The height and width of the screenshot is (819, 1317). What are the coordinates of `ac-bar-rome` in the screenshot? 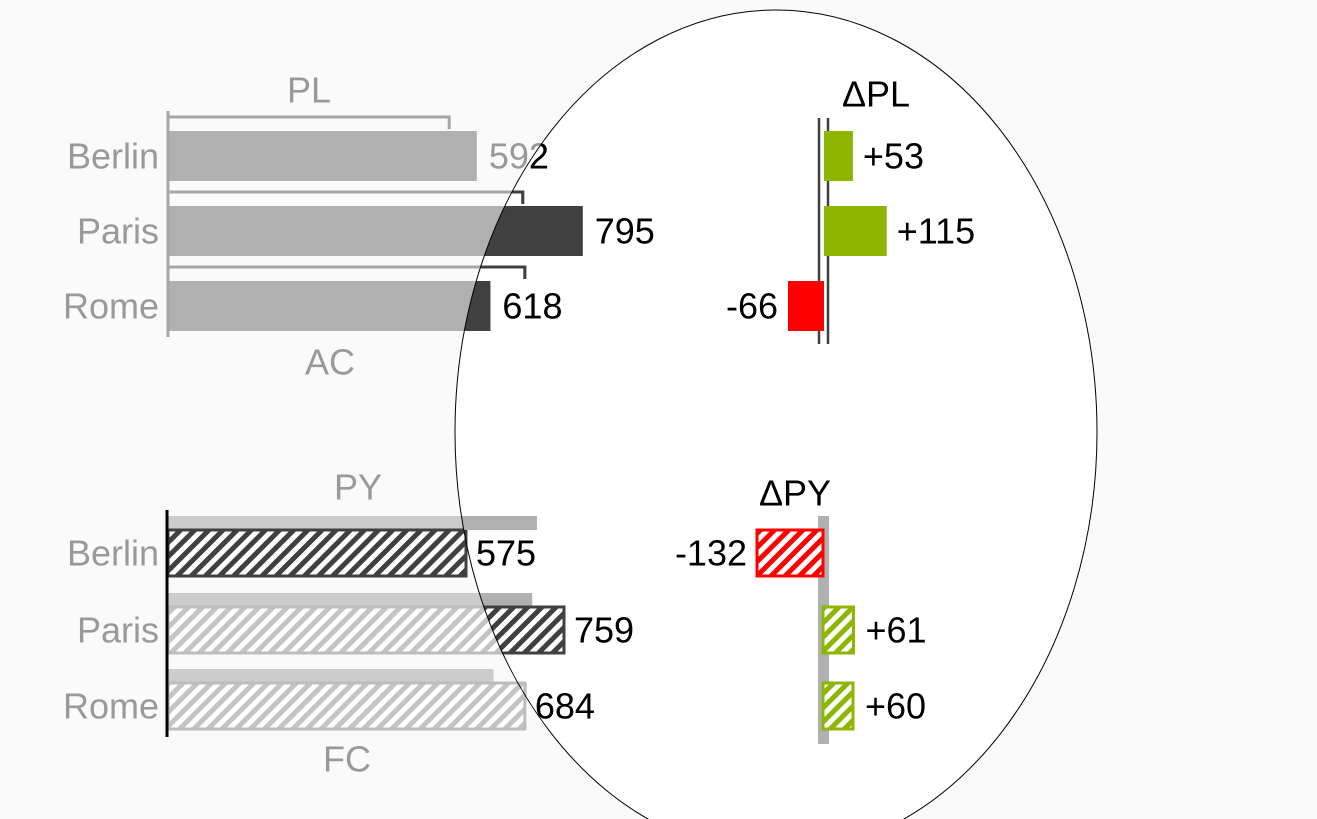 It's located at (329, 306).